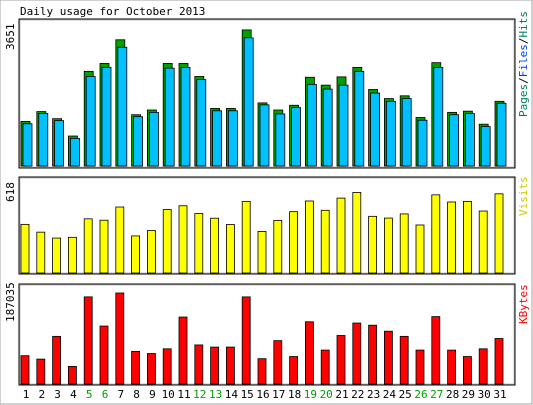  What do you see at coordinates (136, 394) in the screenshot?
I see `x-tick-label: 8` at bounding box center [136, 394].